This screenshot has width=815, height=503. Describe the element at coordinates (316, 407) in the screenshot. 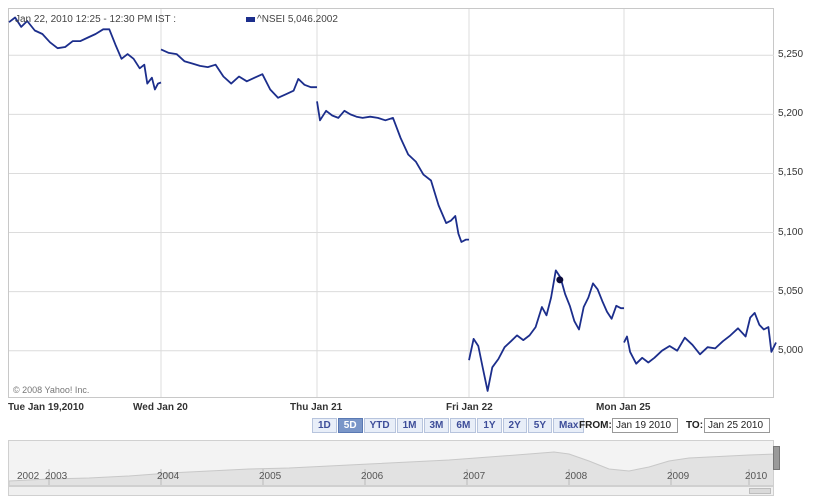

I see `x-tick-label: Thu Jan 21` at that location.